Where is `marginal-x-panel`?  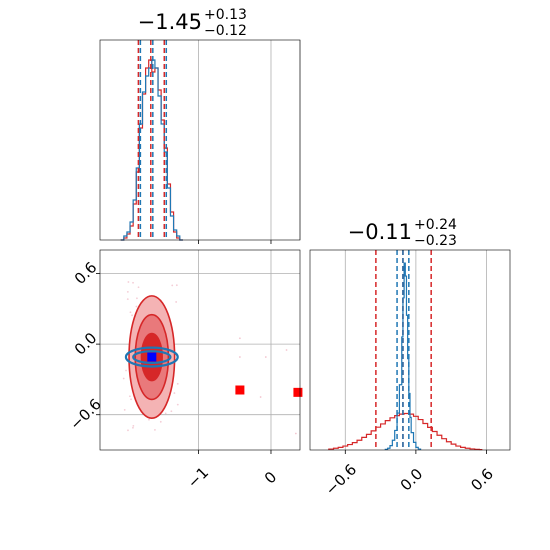
marginal-x-panel is located at coordinates (200, 141).